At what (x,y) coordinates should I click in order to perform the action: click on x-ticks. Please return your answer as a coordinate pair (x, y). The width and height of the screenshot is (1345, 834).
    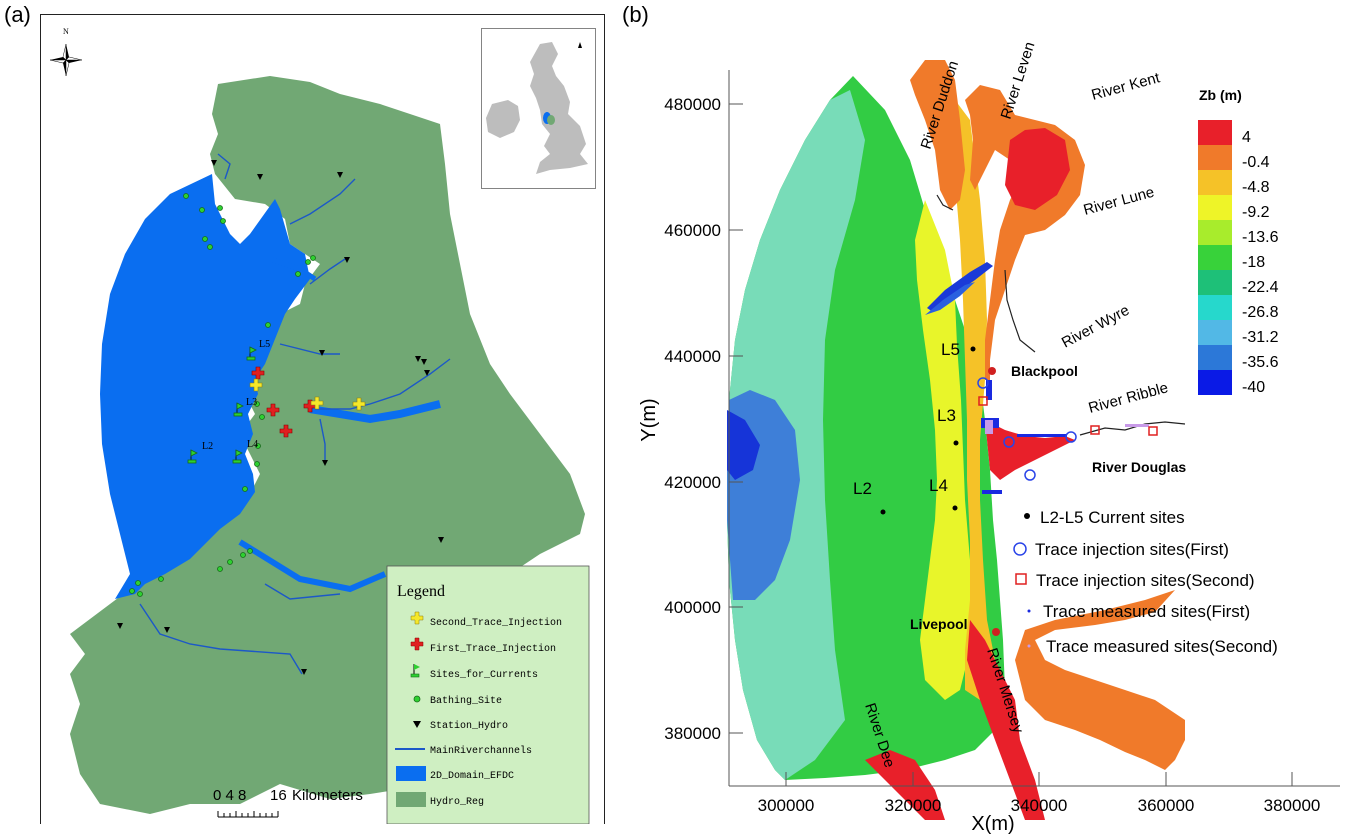
    Looking at the image, I should click on (1039, 779).